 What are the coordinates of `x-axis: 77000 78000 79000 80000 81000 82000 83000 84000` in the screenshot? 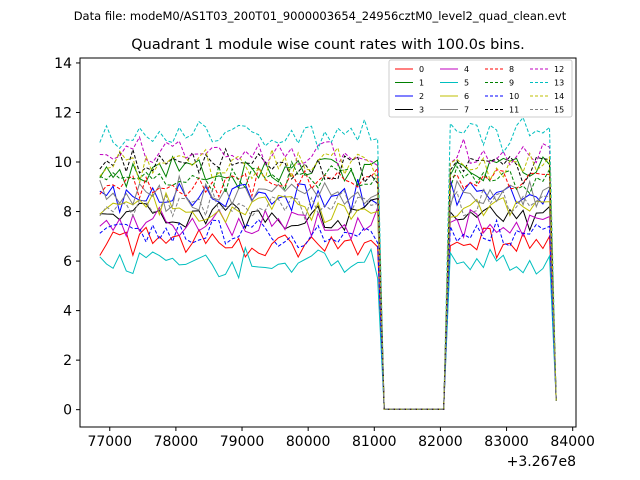 It's located at (341, 438).